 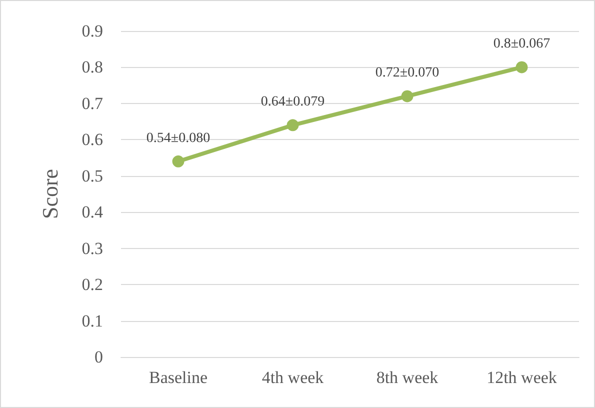 What do you see at coordinates (92, 31) in the screenshot?
I see `y-tick-label: 0.9` at bounding box center [92, 31].